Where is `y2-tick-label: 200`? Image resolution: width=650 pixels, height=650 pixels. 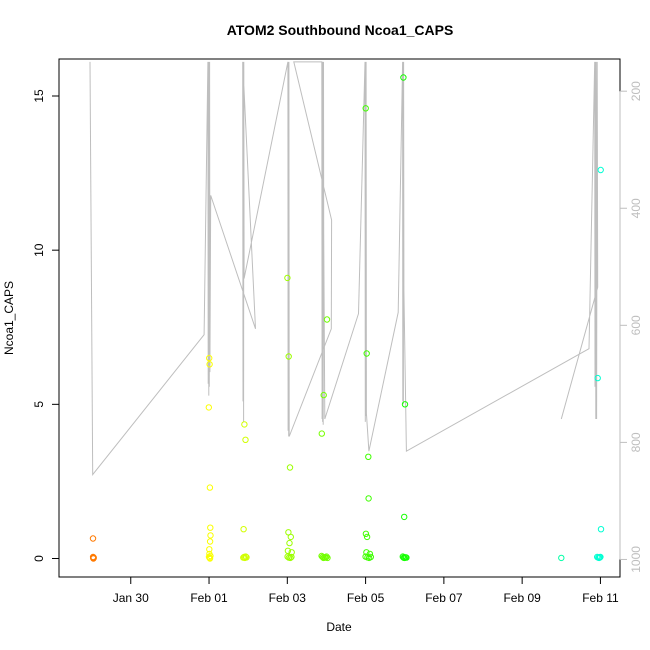
y2-tick-label: 200 is located at coordinates (636, 91).